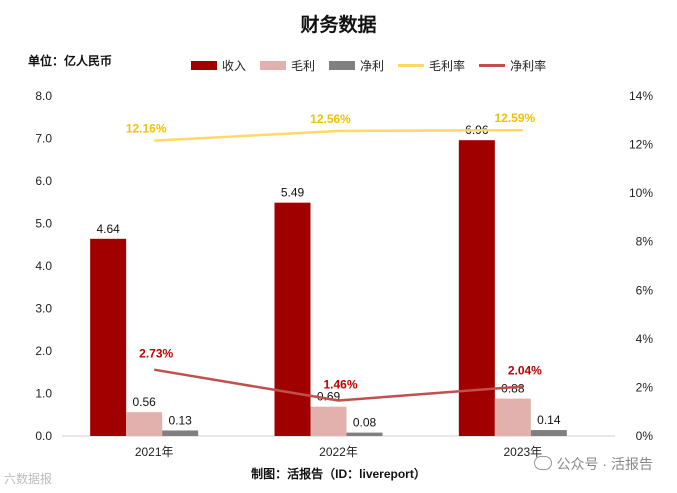  I want to click on right-axis-tick: 14%, so click(641, 96).